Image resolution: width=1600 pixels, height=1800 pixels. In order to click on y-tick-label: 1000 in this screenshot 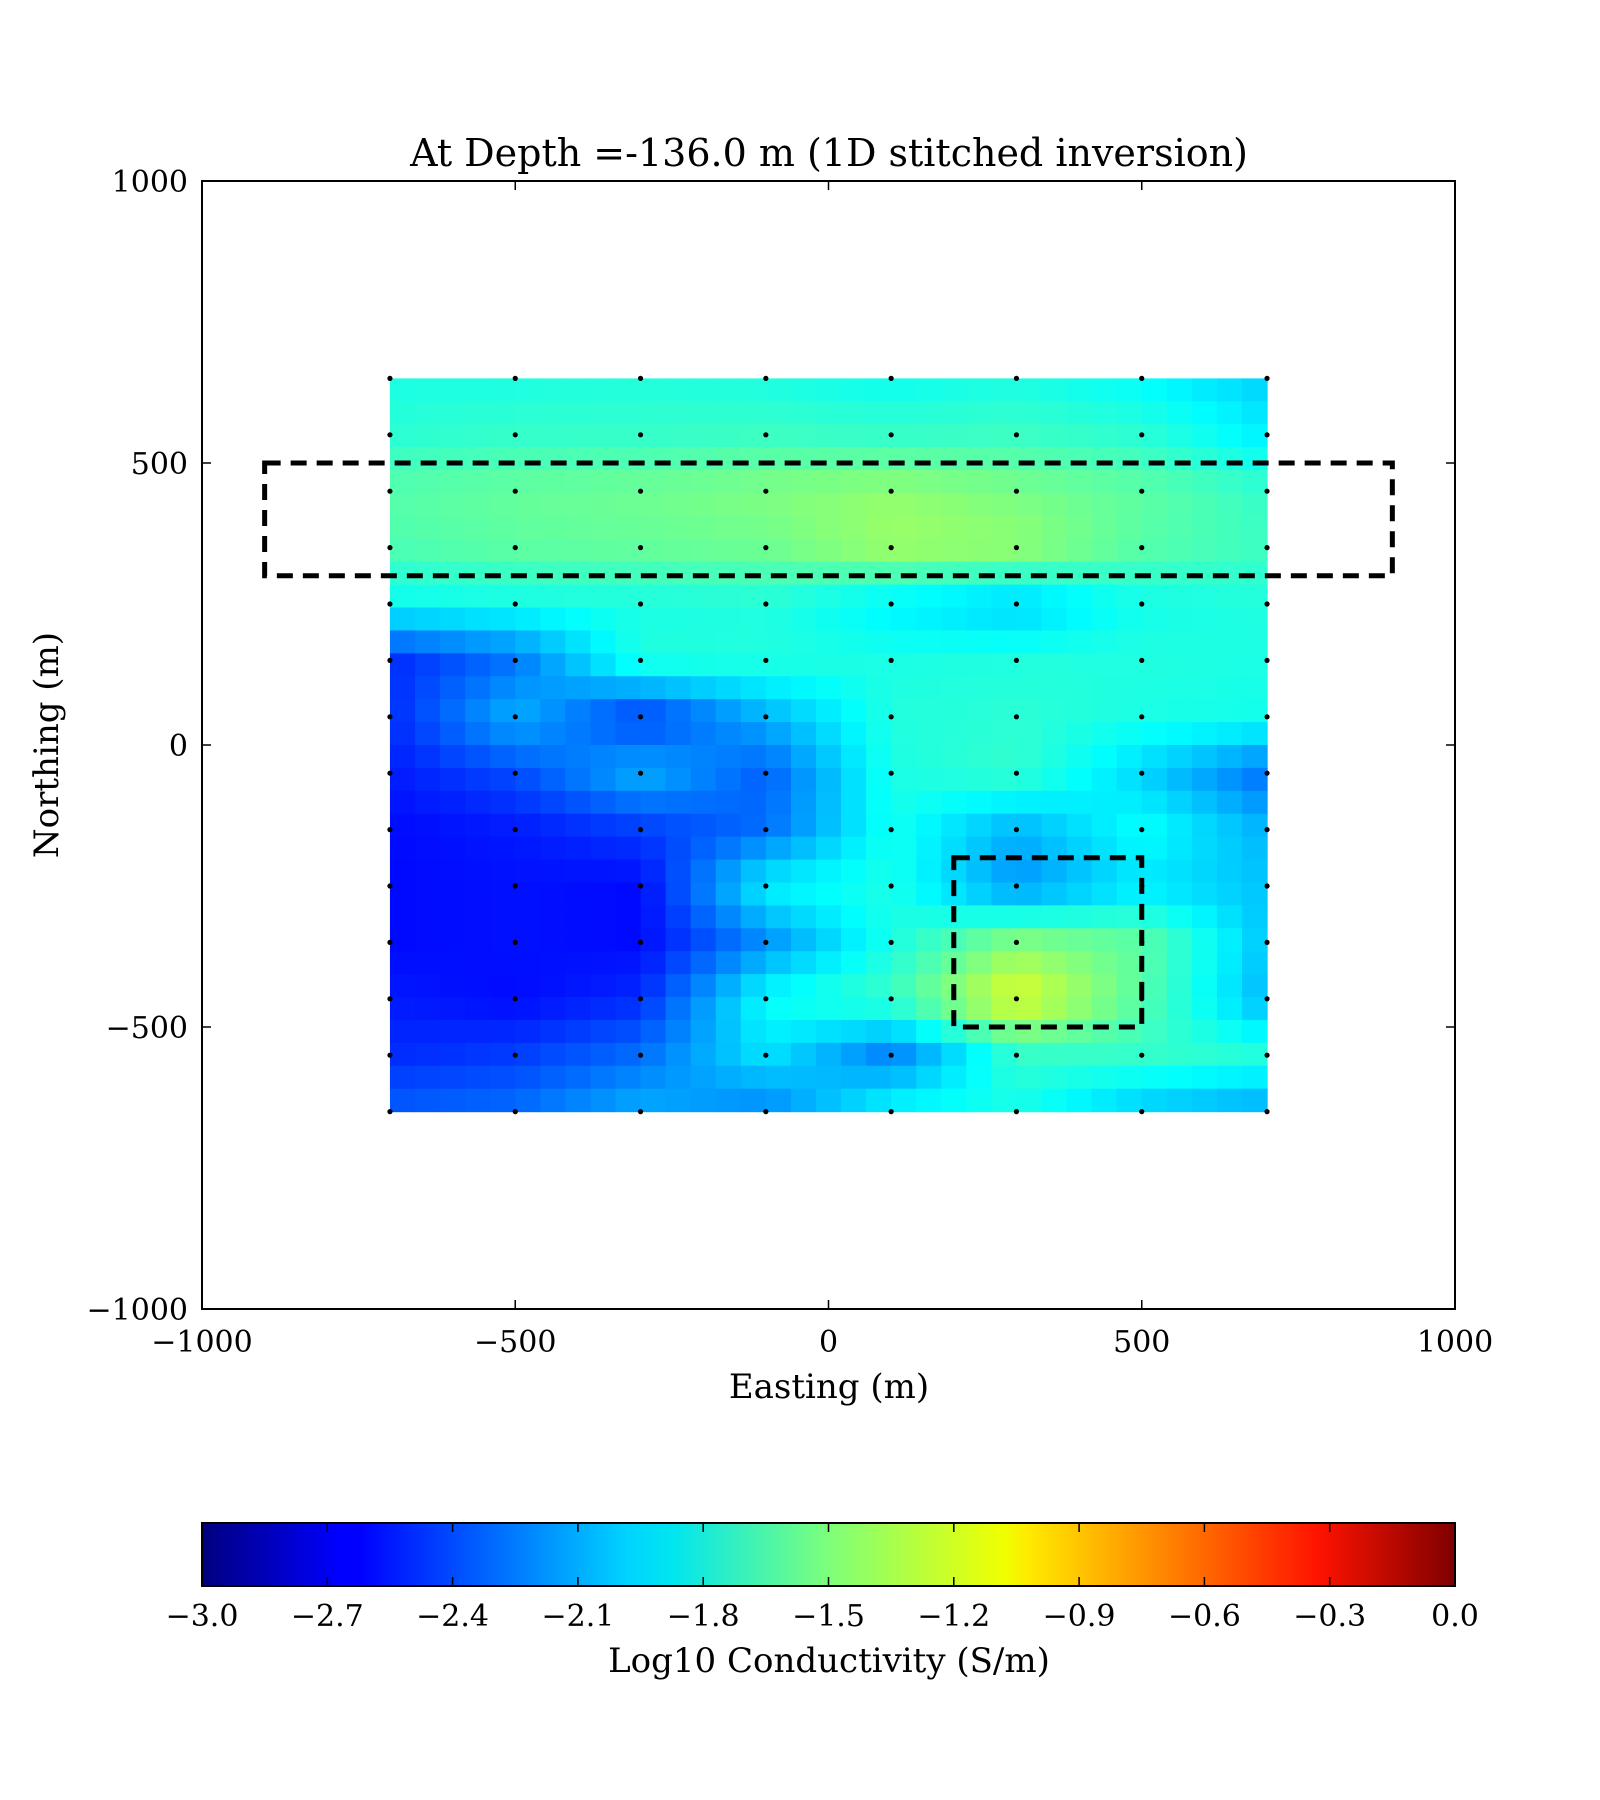, I will do `click(150, 182)`.